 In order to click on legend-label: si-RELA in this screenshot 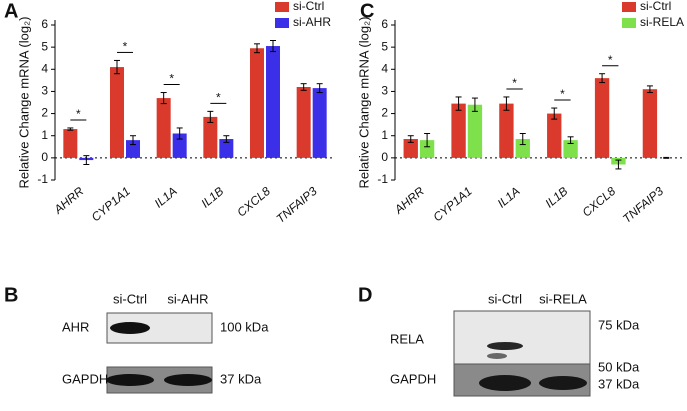, I will do `click(662, 22)`.